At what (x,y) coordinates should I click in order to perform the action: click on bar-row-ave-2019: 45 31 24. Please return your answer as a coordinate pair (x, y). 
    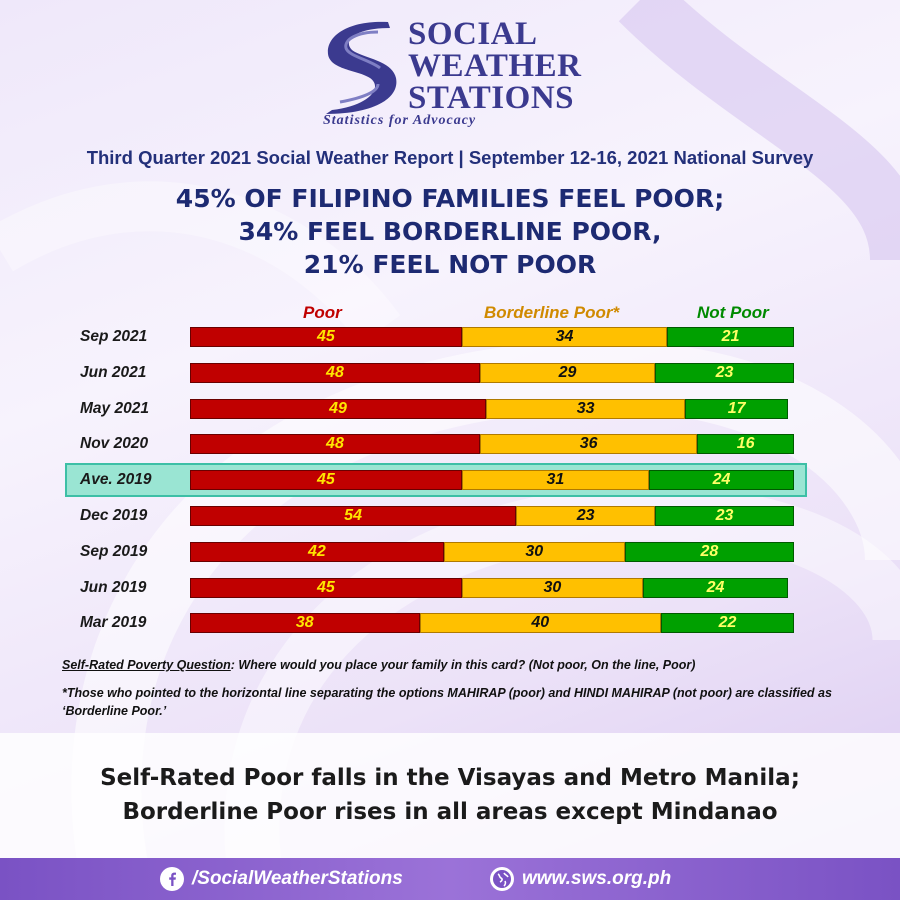
    Looking at the image, I should click on (492, 480).